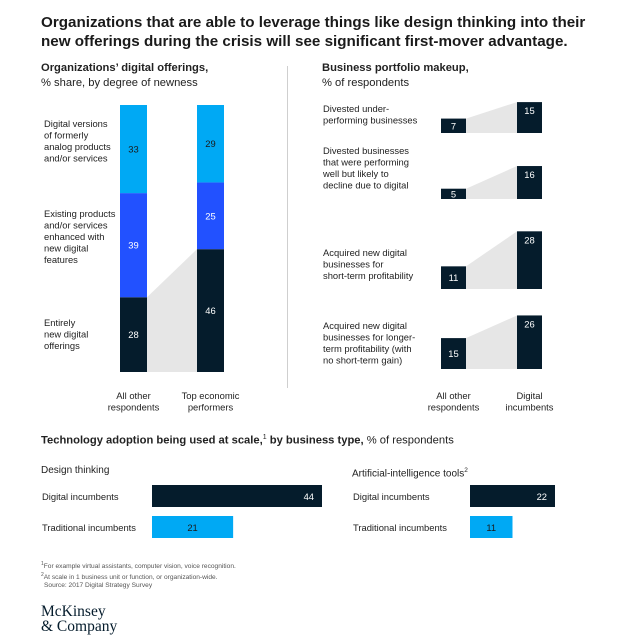 This screenshot has width=623, height=644. What do you see at coordinates (73, 611) in the screenshot?
I see `logo-line-1: McKinsey` at bounding box center [73, 611].